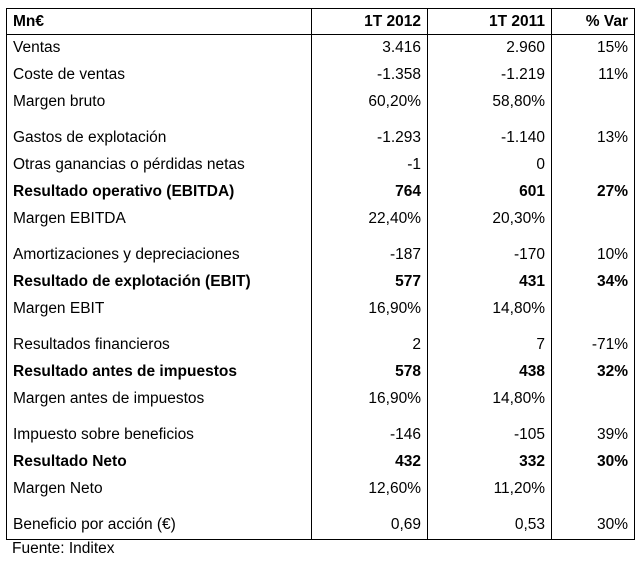 This screenshot has width=642, height=571. I want to click on table-row: Resultado antes de impuestos 578 438 32%, so click(320, 372).